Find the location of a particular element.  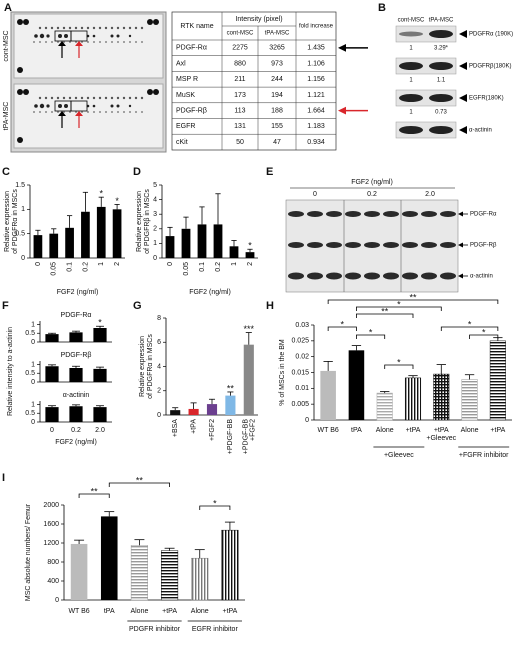

y-tick-label: 0.5 is located at coordinates (30, 373).